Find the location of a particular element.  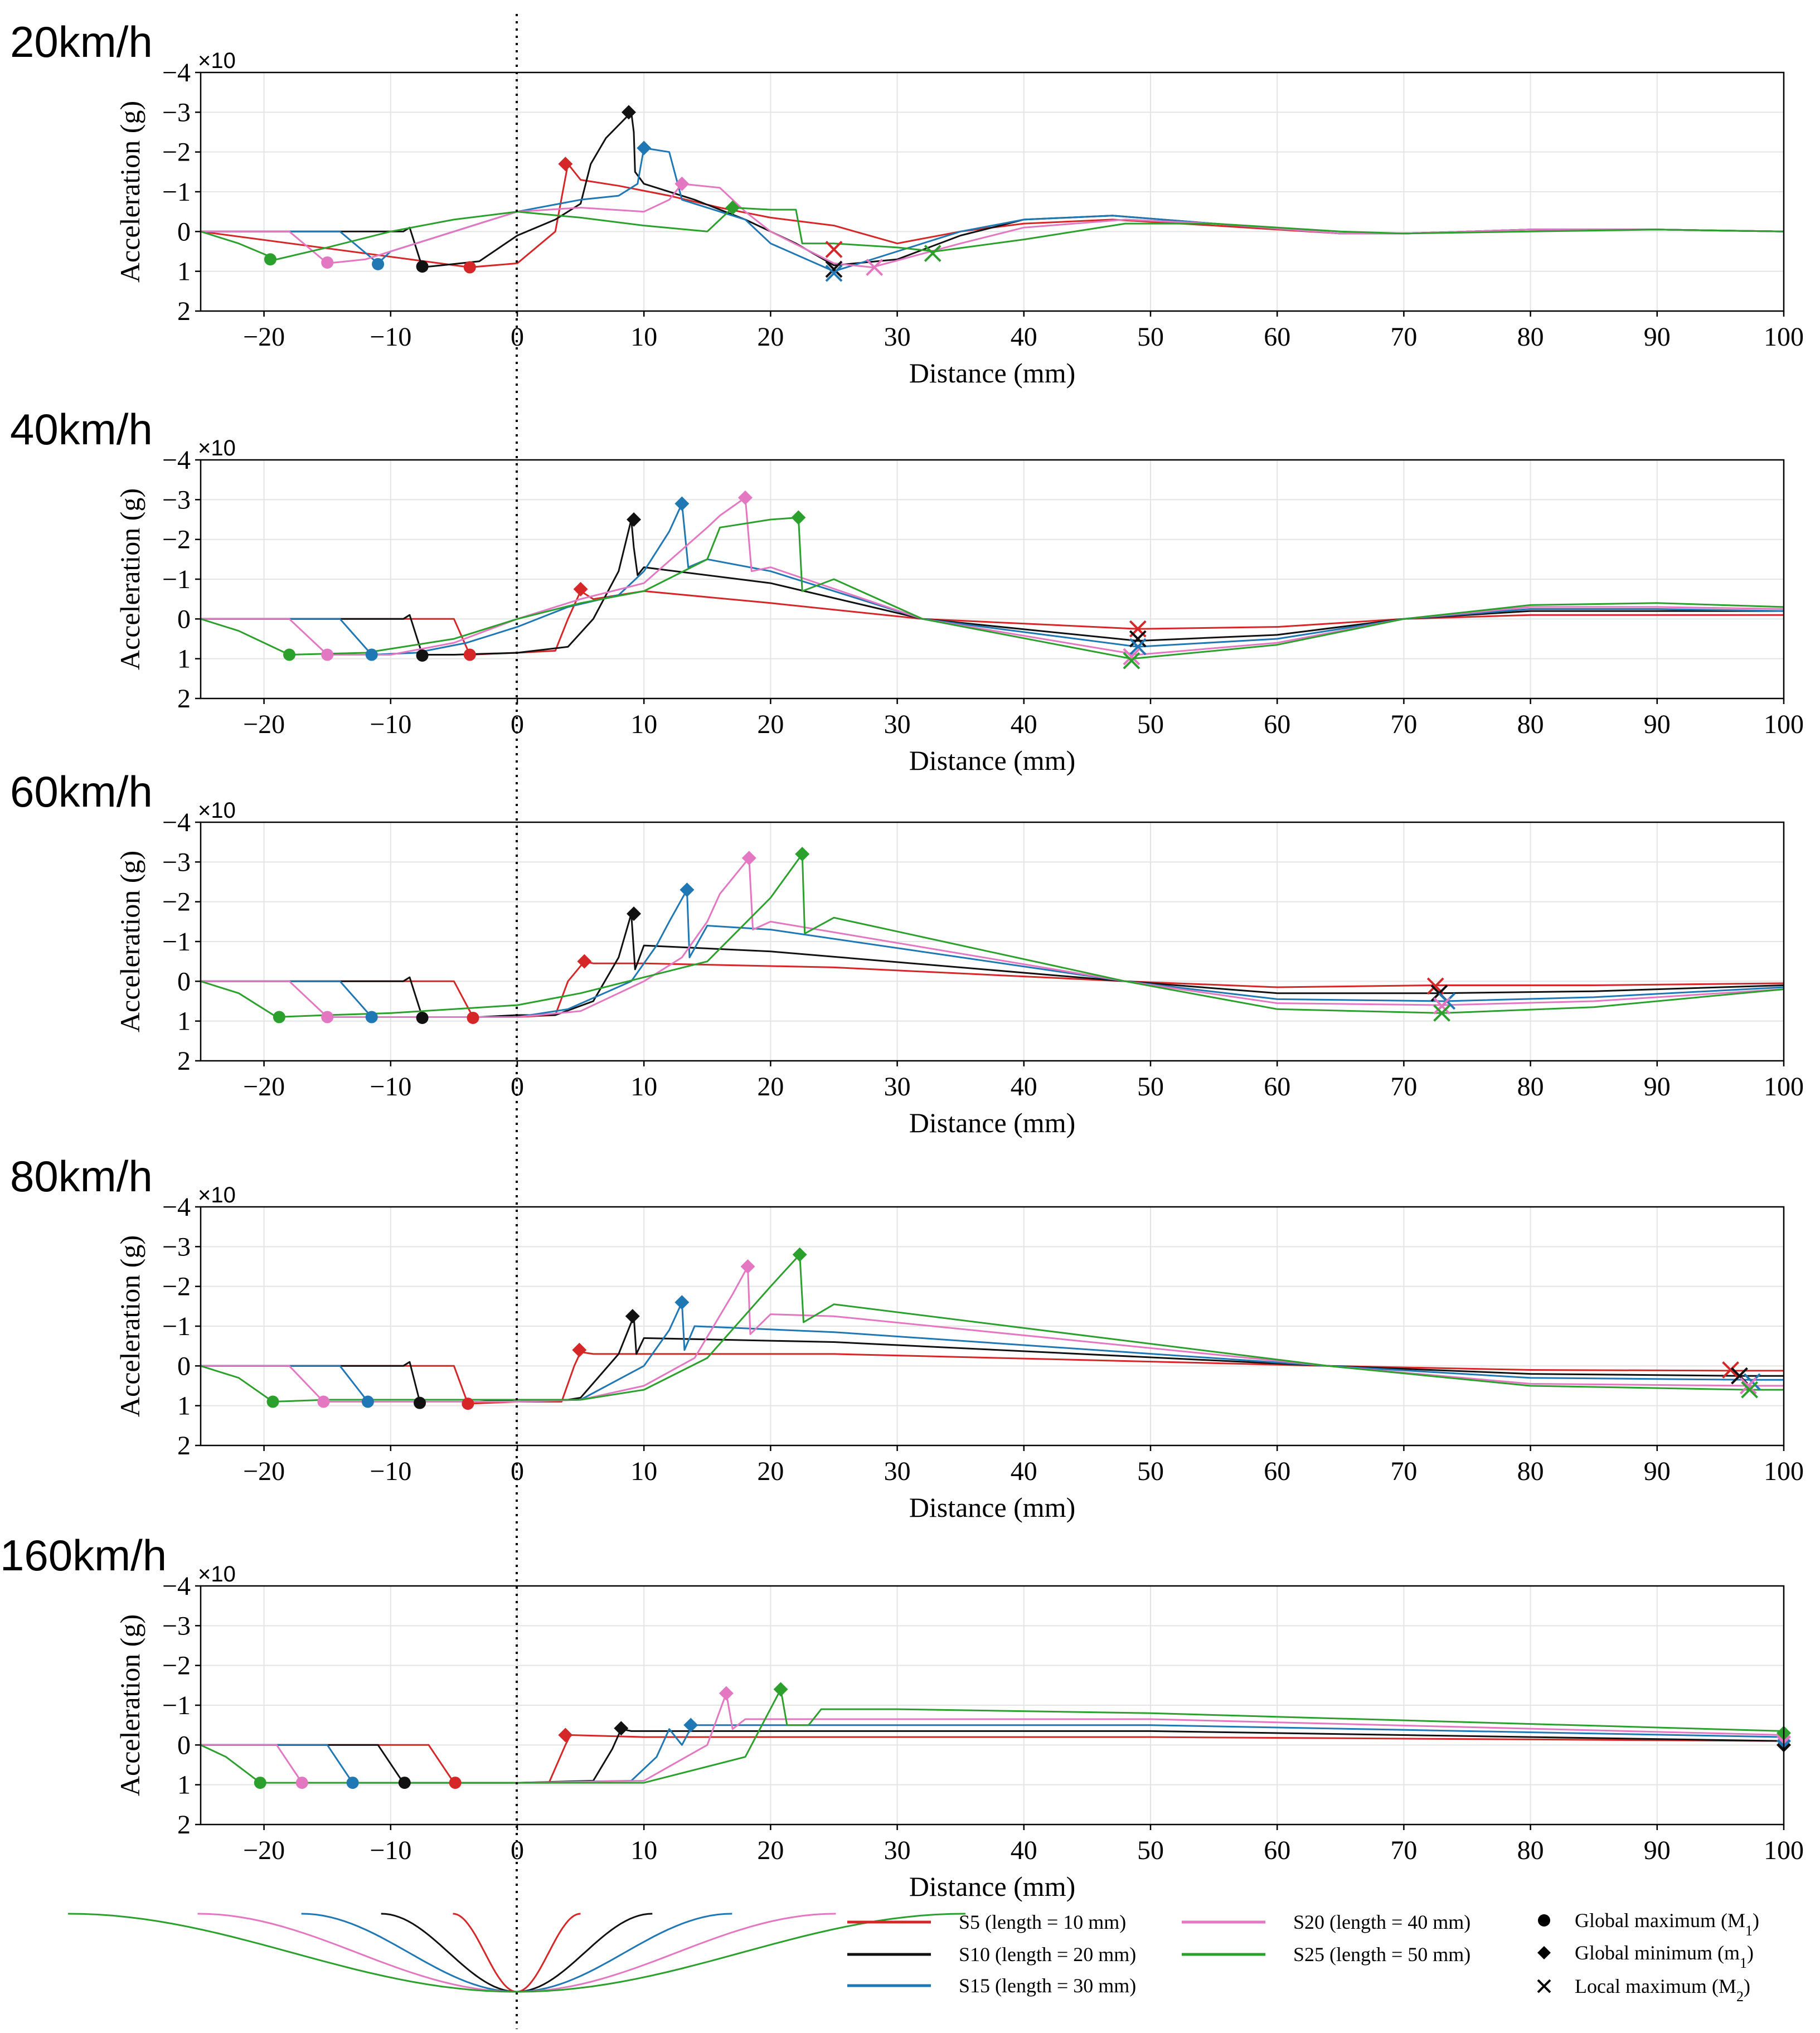

legend-marker-text: Global maximum (M is located at coordinates (1660, 1920).